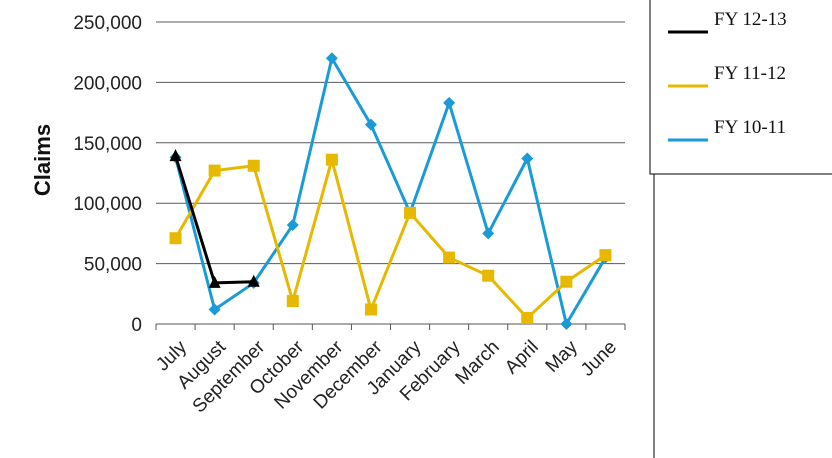  What do you see at coordinates (750, 73) in the screenshot?
I see `legend-label: FY 11-12` at bounding box center [750, 73].